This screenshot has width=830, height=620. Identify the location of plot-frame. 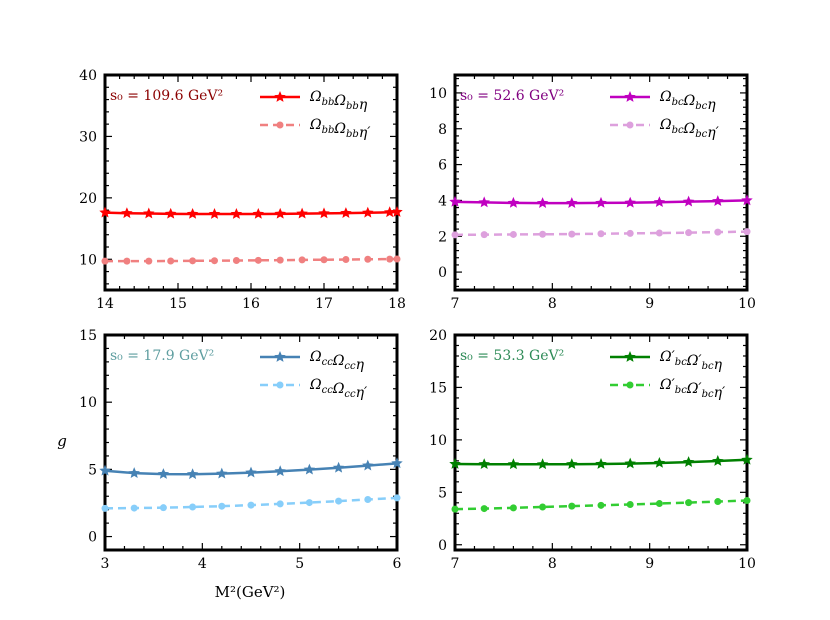
(601, 442).